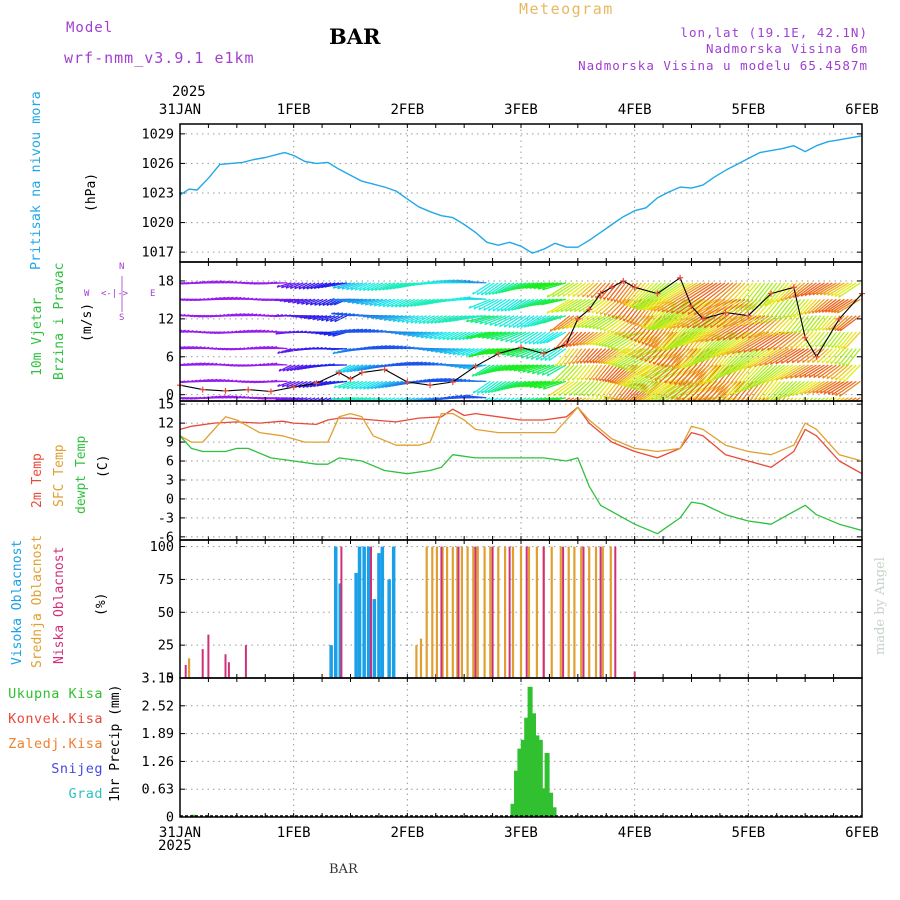 This screenshot has width=900, height=900. Describe the element at coordinates (364, 612) in the screenshot. I see `cloud-high-bar` at that location.